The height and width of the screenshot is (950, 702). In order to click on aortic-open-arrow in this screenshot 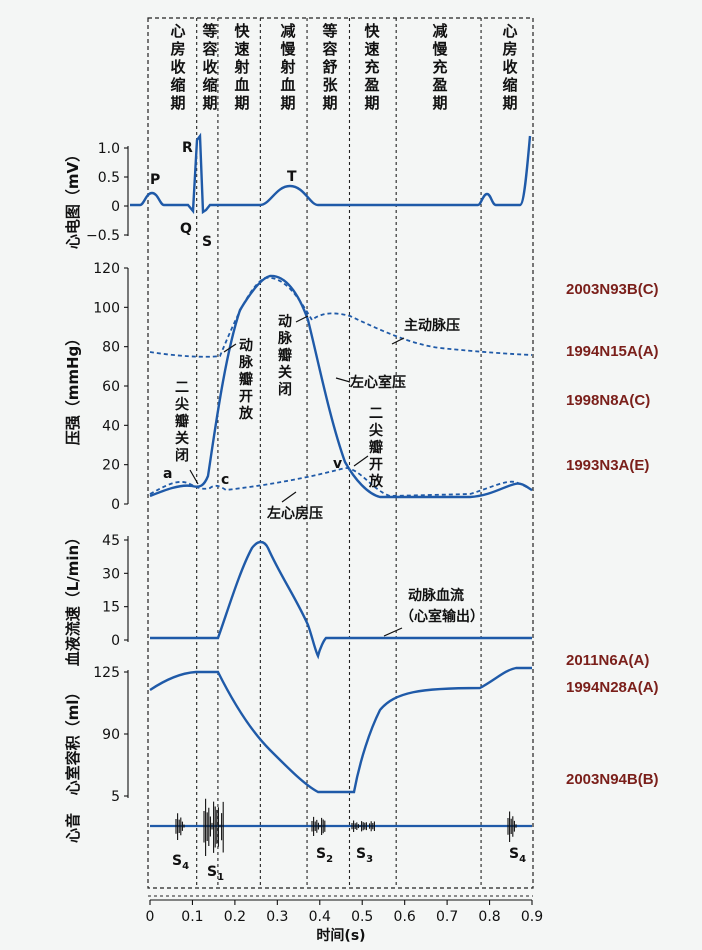, I will do `click(230, 348)`.